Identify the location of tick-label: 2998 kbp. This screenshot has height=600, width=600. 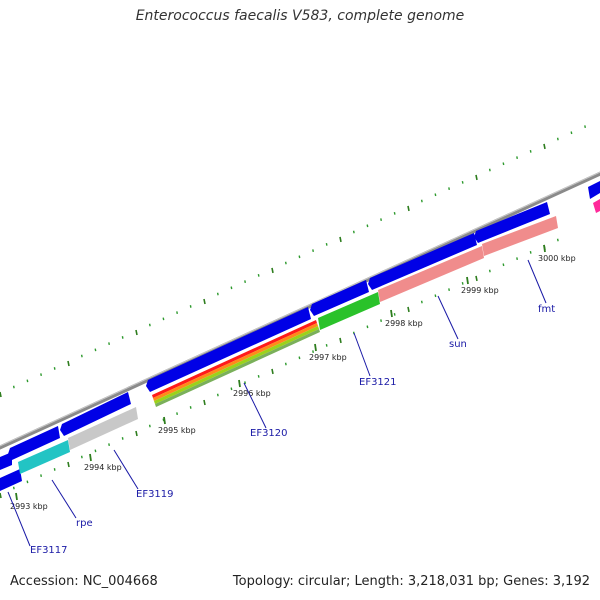
(404, 323).